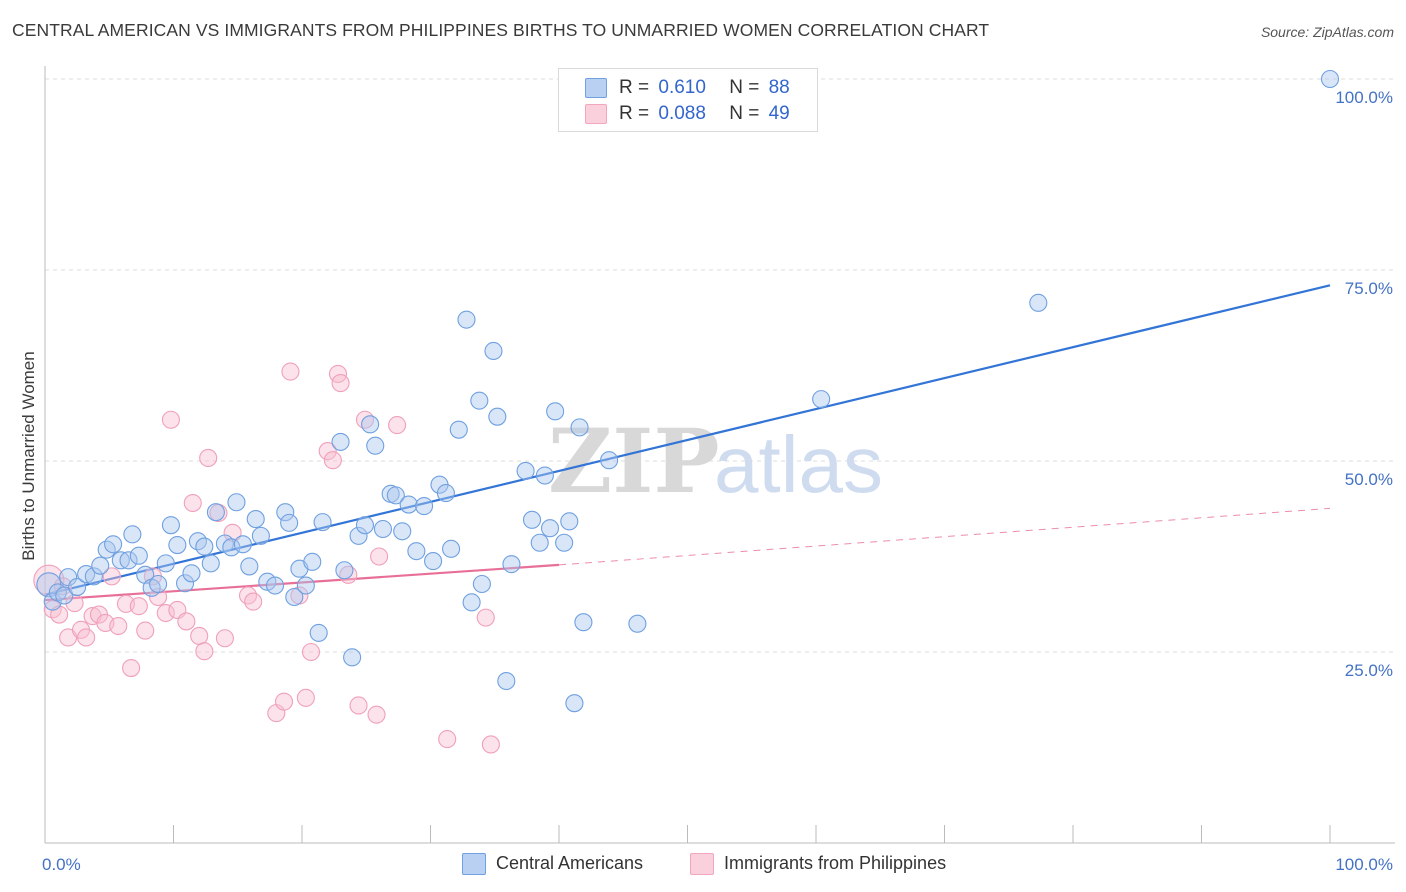 The image size is (1406, 892). I want to click on trend-line-philippines, so click(302, 582).